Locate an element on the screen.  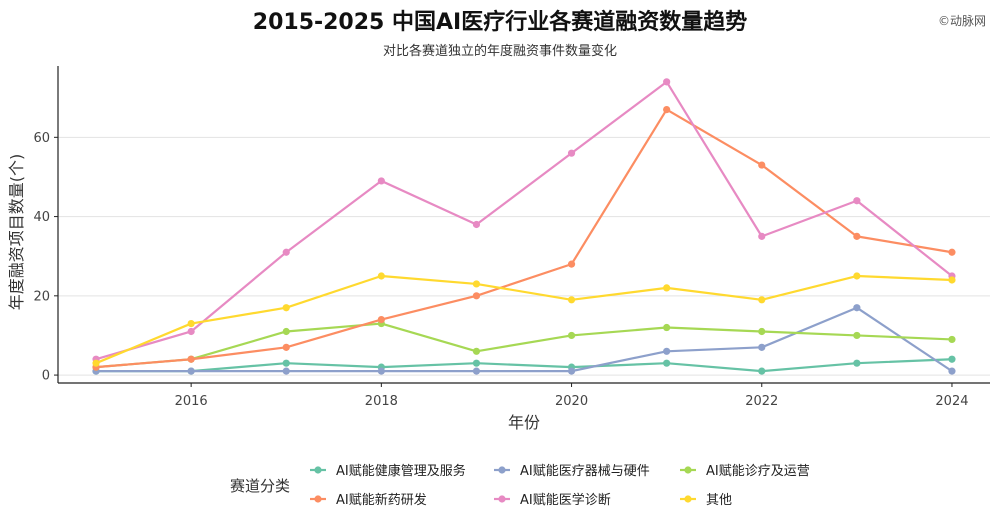
legend-label: AI赋能新药研发 is located at coordinates (381, 500).